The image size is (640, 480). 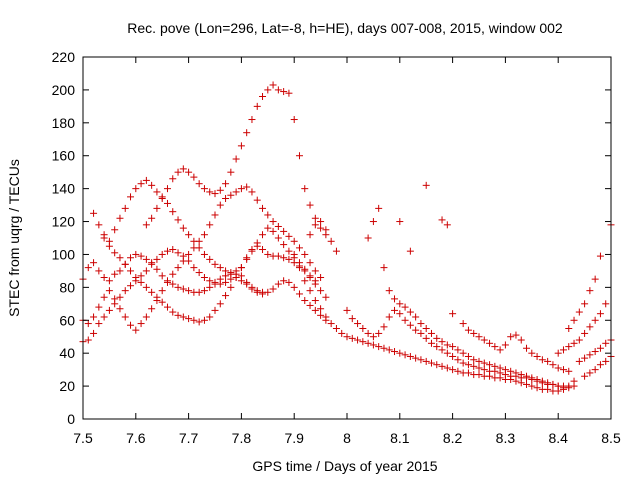 I want to click on y-tick-label: 100, so click(x=64, y=254).